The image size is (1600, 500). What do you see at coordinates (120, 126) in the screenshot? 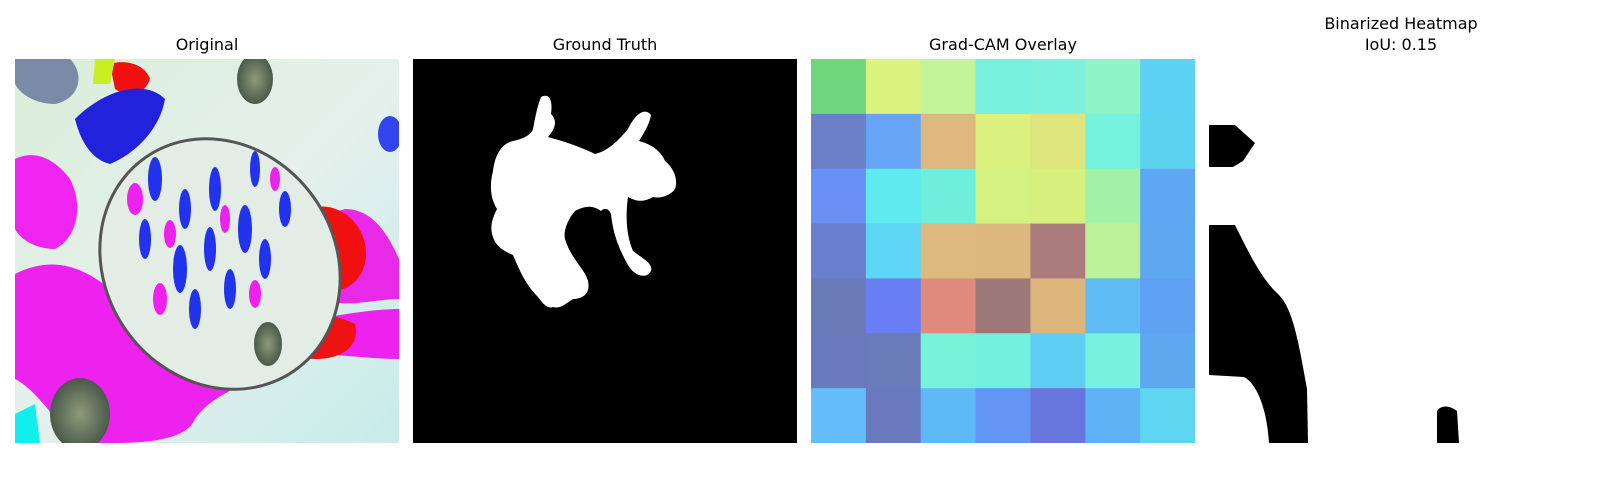
I see `blue-region` at bounding box center [120, 126].